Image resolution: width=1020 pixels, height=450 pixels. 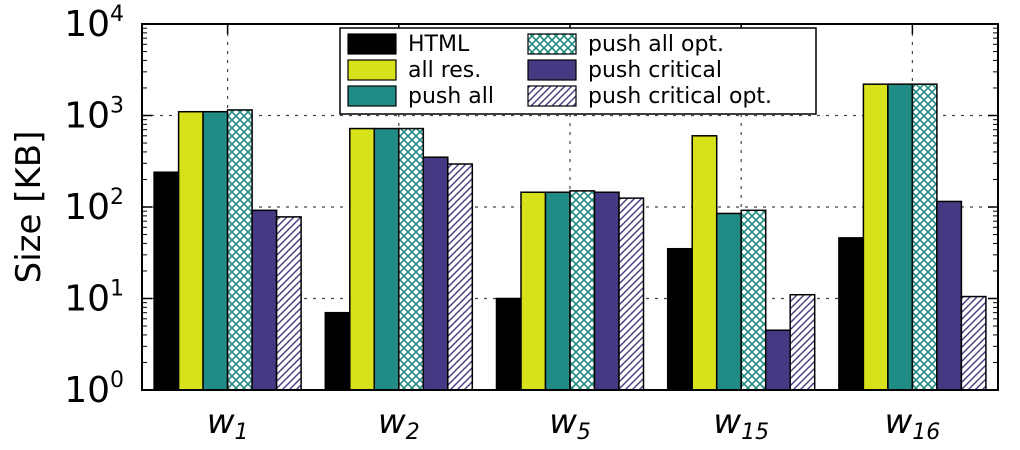 I want to click on legend-label: push critical opt., so click(x=680, y=96).